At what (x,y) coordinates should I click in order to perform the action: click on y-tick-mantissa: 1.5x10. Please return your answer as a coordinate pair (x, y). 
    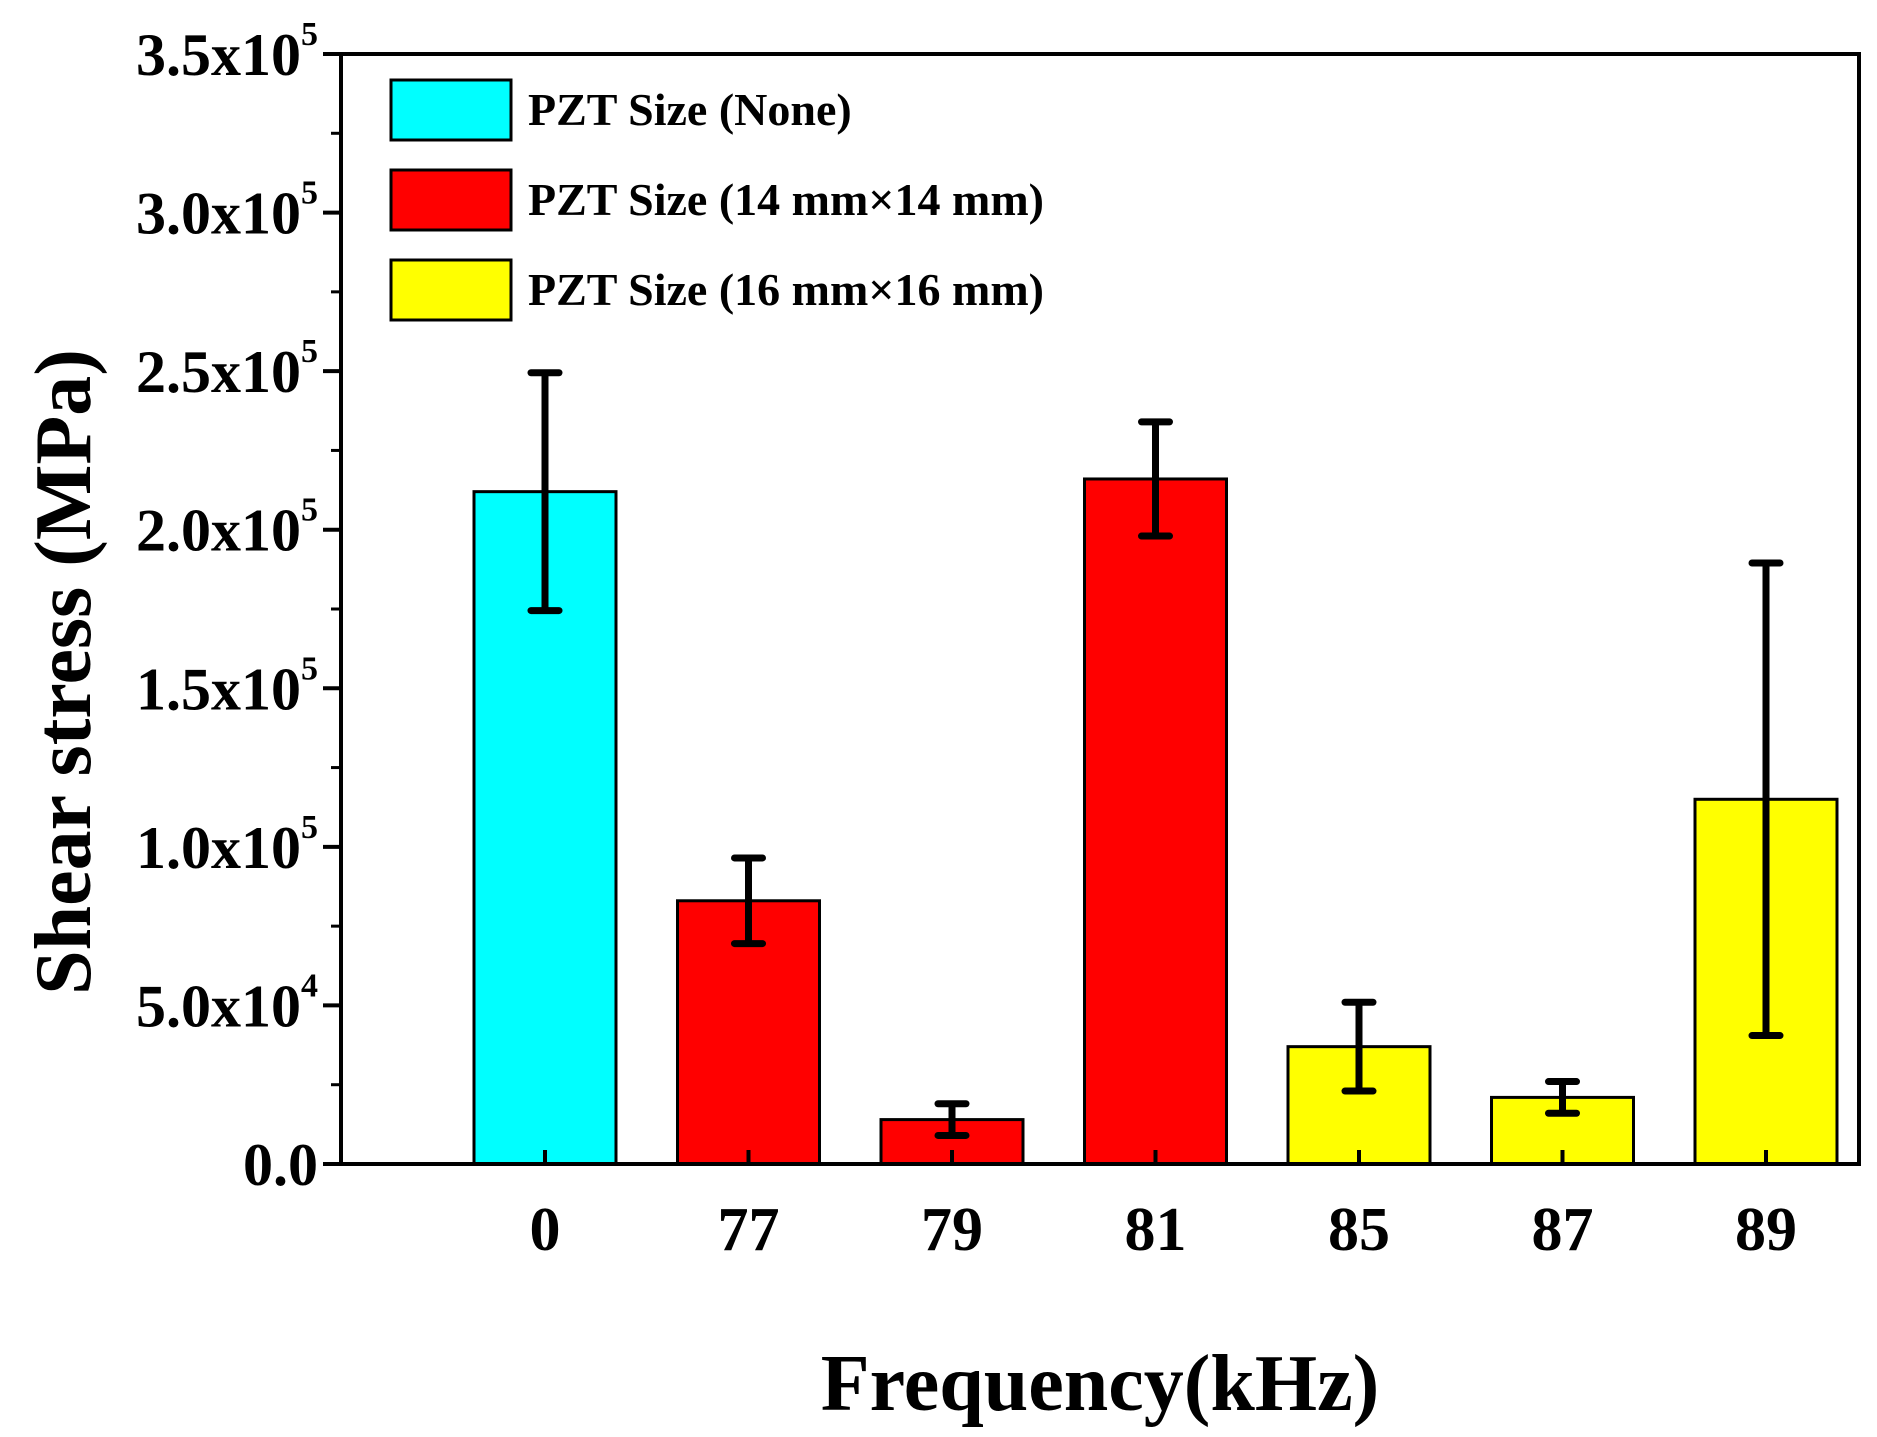
    Looking at the image, I should click on (218, 689).